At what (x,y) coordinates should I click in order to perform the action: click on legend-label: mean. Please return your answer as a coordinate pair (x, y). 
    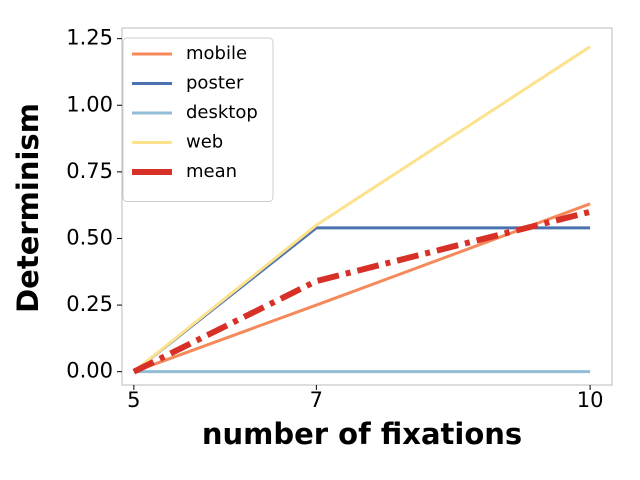
    Looking at the image, I should click on (211, 171).